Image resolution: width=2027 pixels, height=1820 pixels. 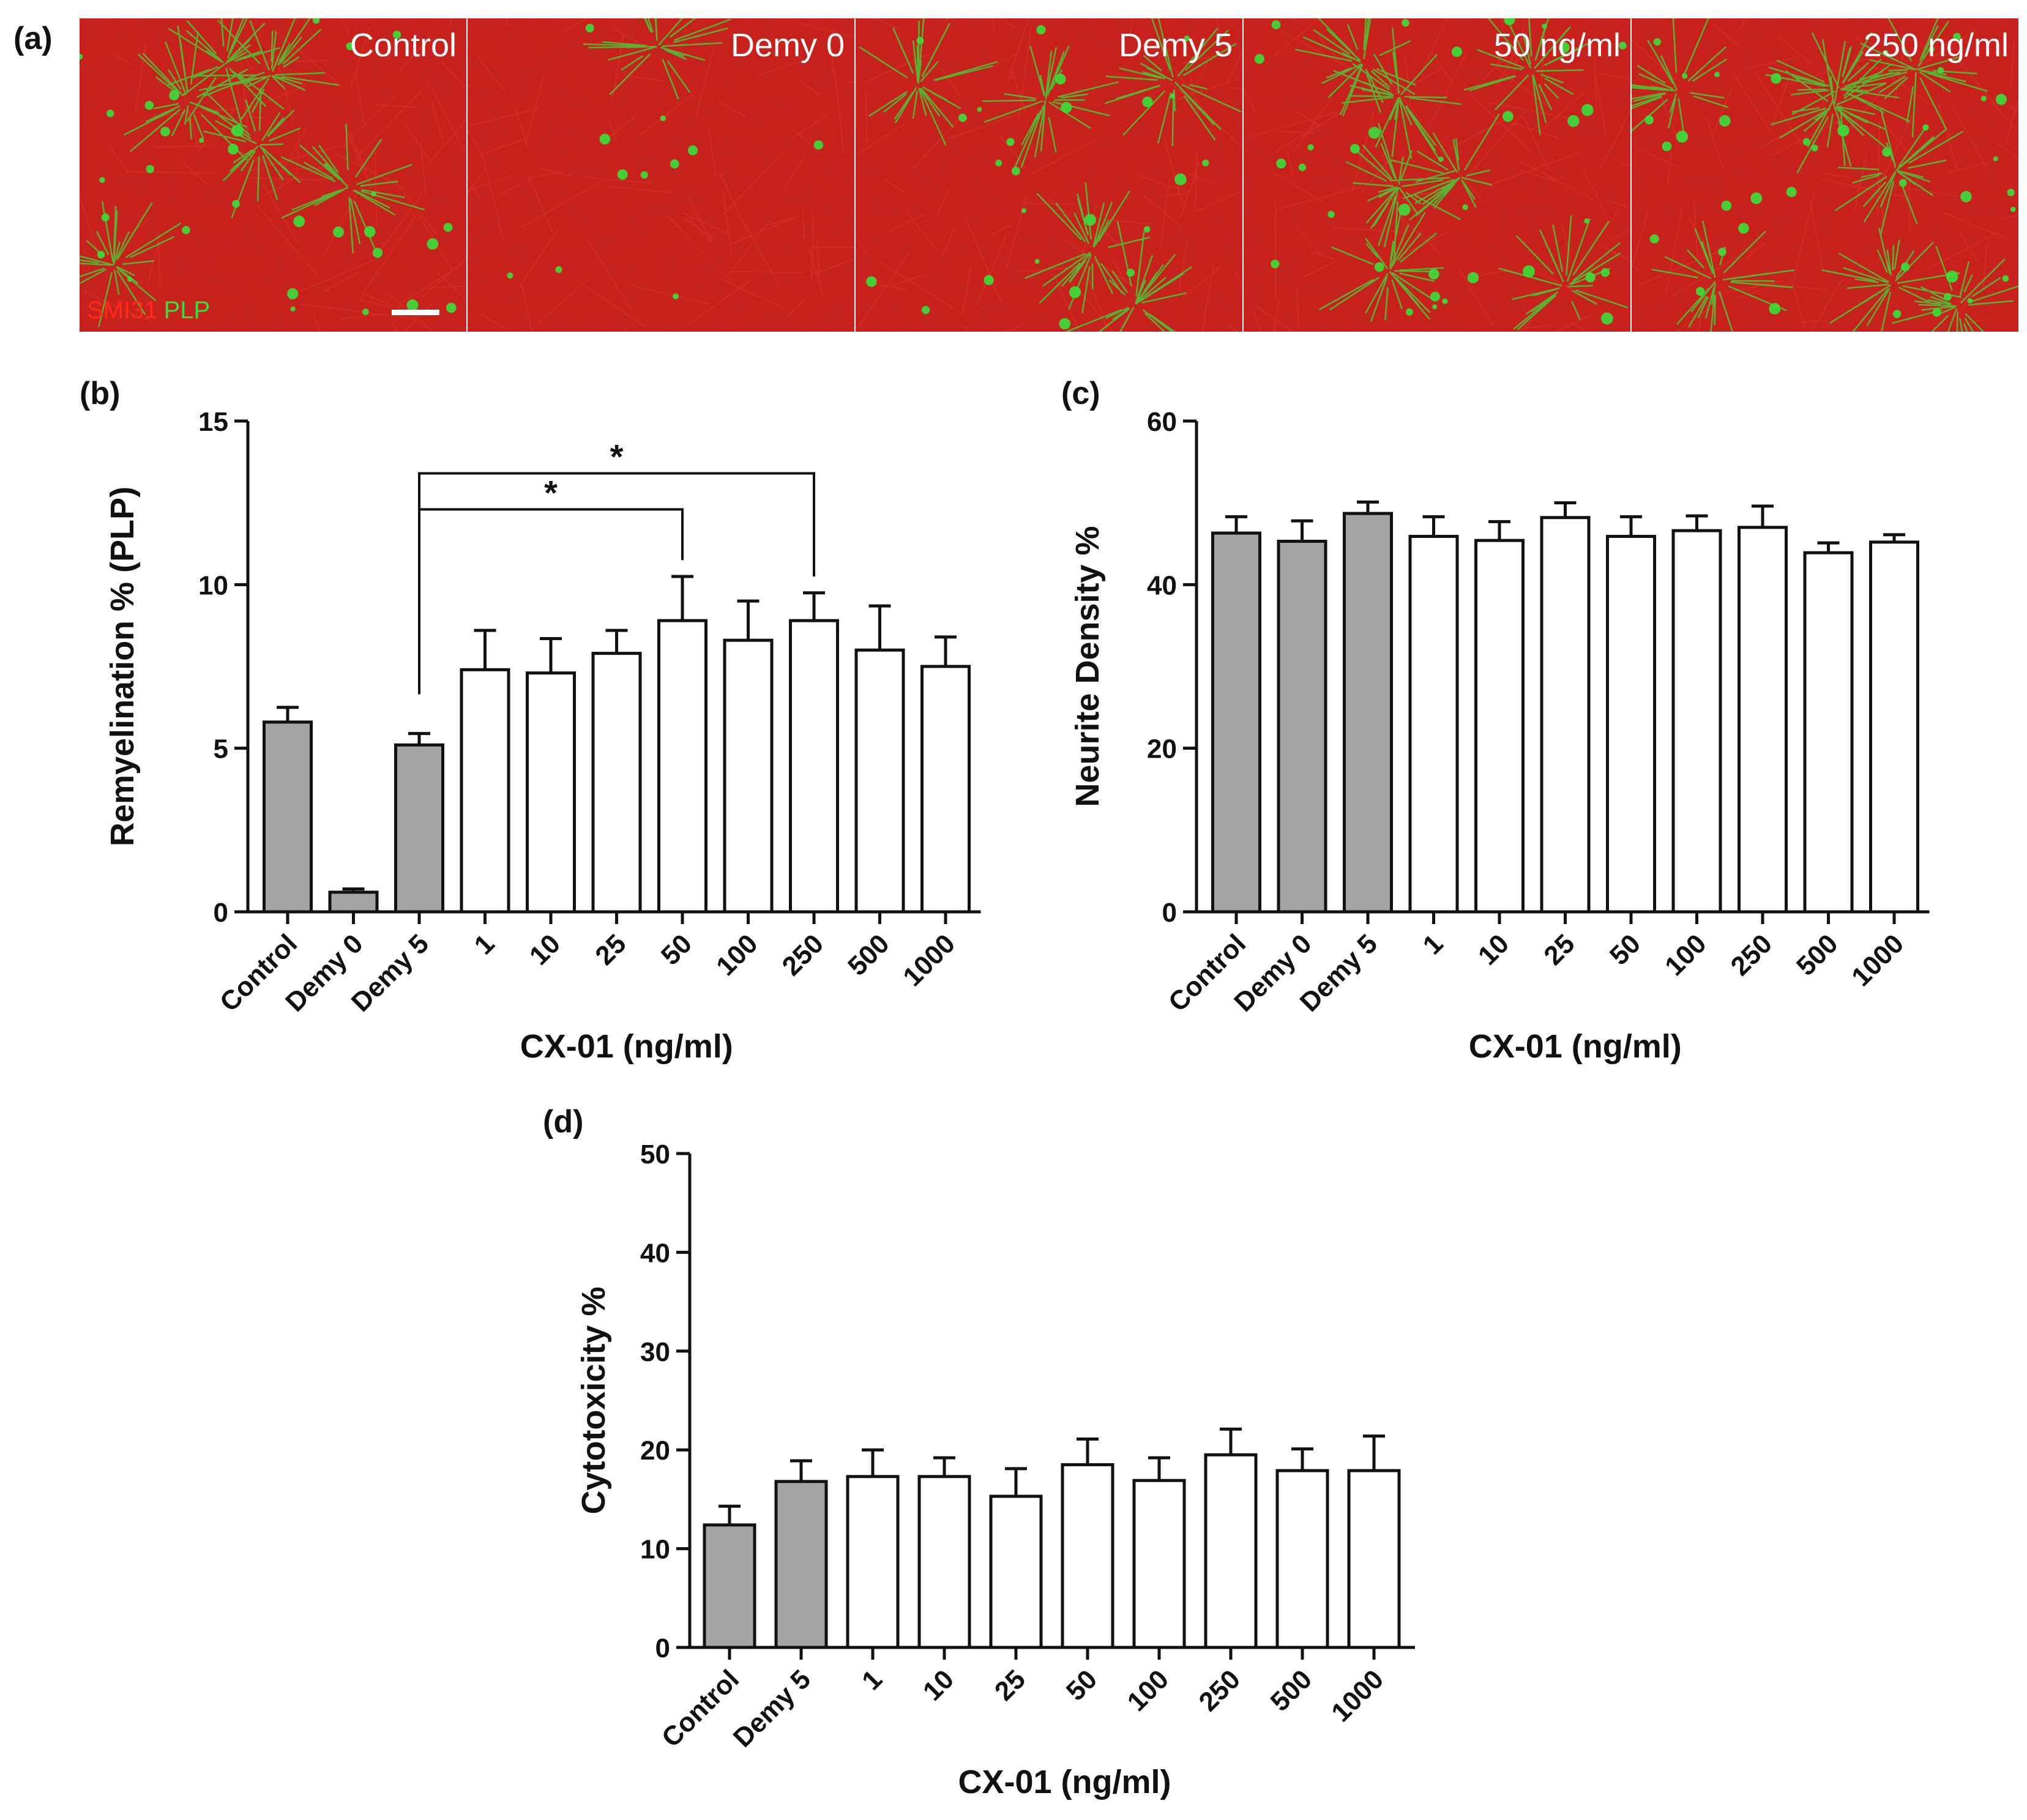 What do you see at coordinates (563, 1121) in the screenshot?
I see `panel-label: (d)` at bounding box center [563, 1121].